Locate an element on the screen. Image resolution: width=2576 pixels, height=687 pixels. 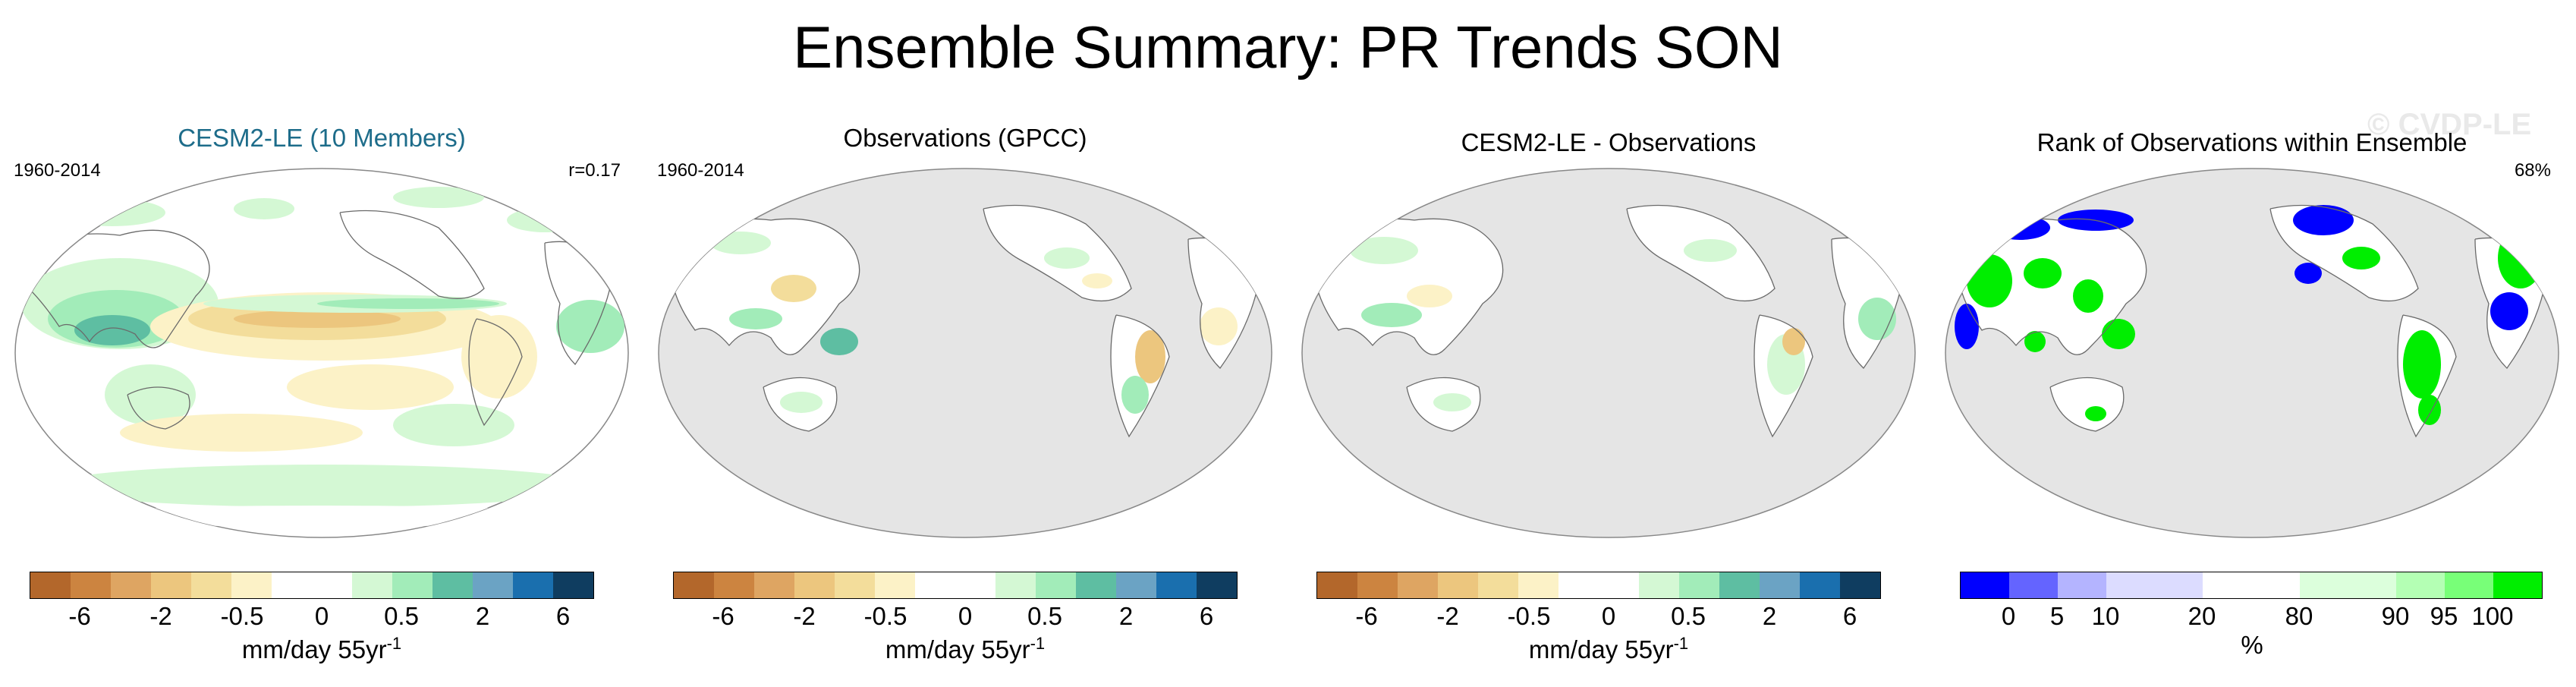
watermark: © CVDP-LE is located at coordinates (2449, 124).